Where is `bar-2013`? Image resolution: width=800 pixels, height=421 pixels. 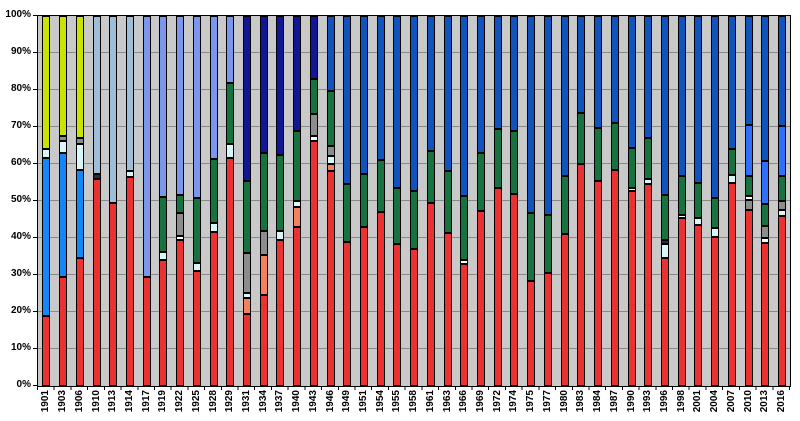 bar-2013 is located at coordinates (765, 201).